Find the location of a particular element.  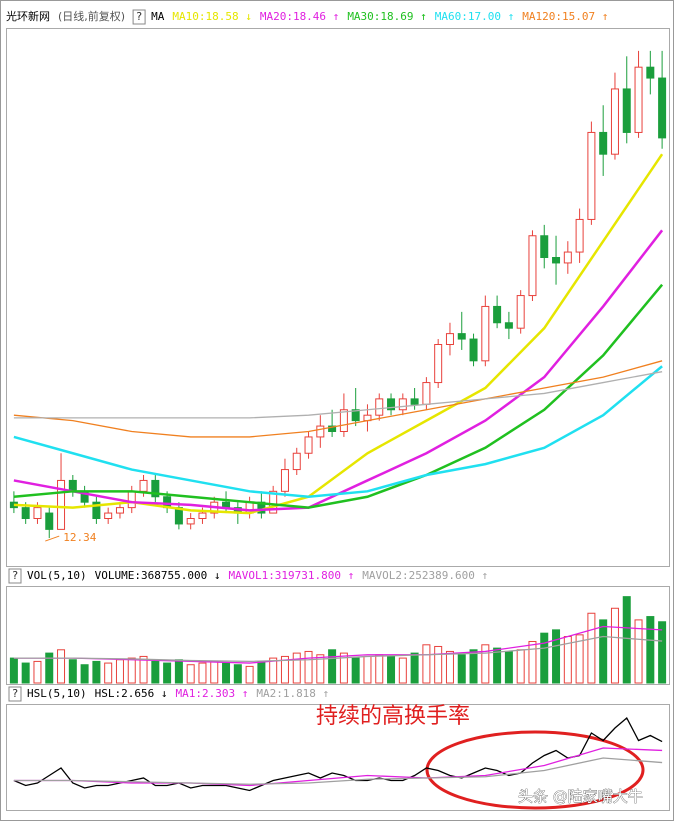

watermark: 头条 @陆家嘴大牛 is located at coordinates (580, 797).